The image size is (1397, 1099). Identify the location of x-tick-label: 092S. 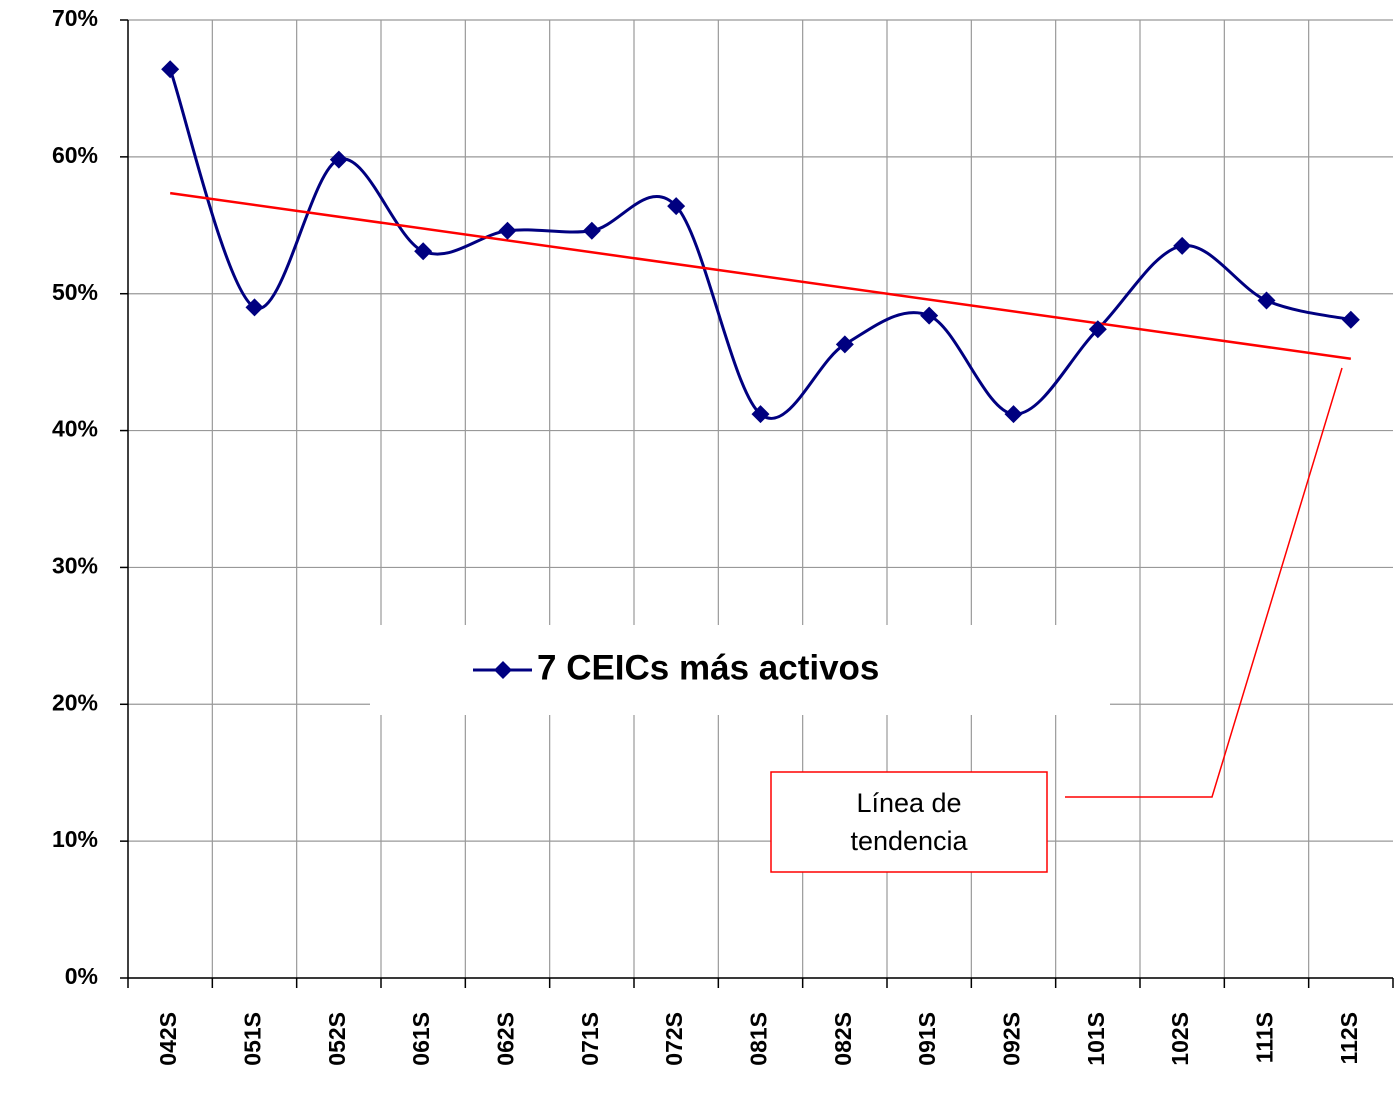
(1012, 1039).